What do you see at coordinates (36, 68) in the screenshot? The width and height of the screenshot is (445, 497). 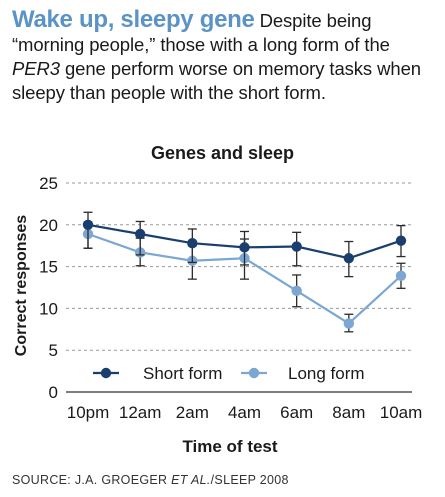 I see `dek-gene-name: PER3` at bounding box center [36, 68].